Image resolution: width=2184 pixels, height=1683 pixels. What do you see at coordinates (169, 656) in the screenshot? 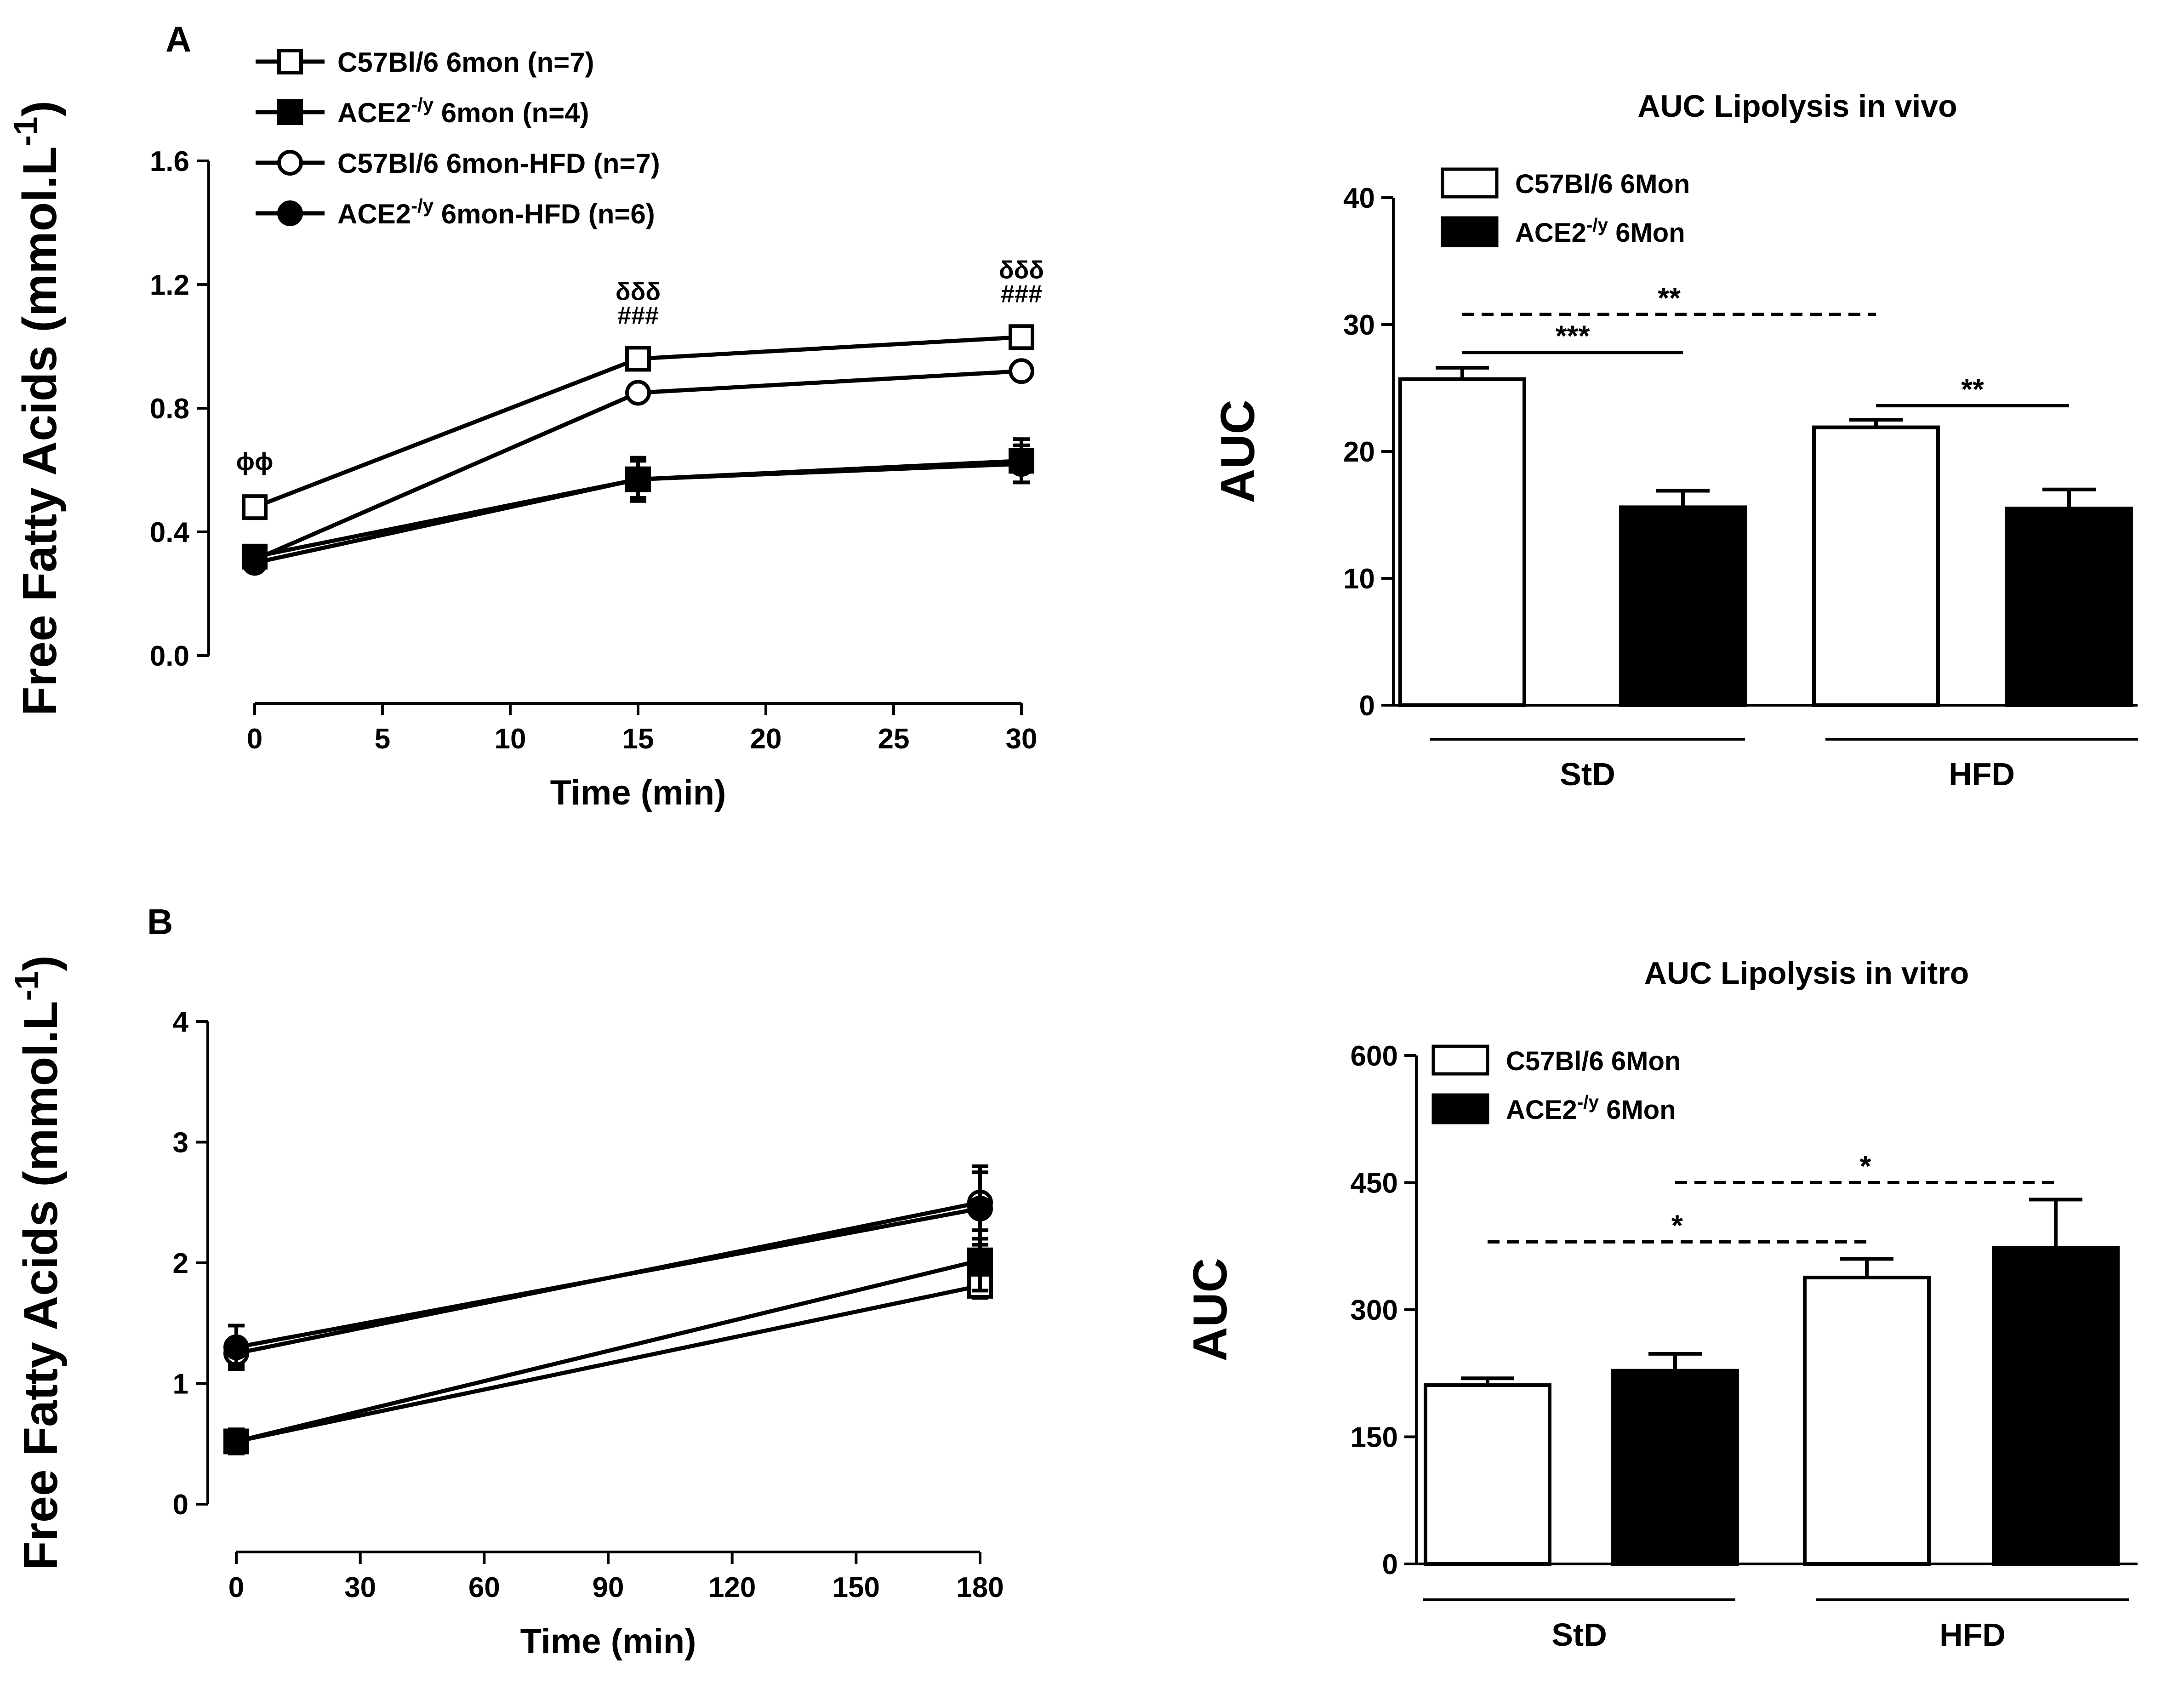
I see `line-a-y-tick-label: 0.0` at bounding box center [169, 656].